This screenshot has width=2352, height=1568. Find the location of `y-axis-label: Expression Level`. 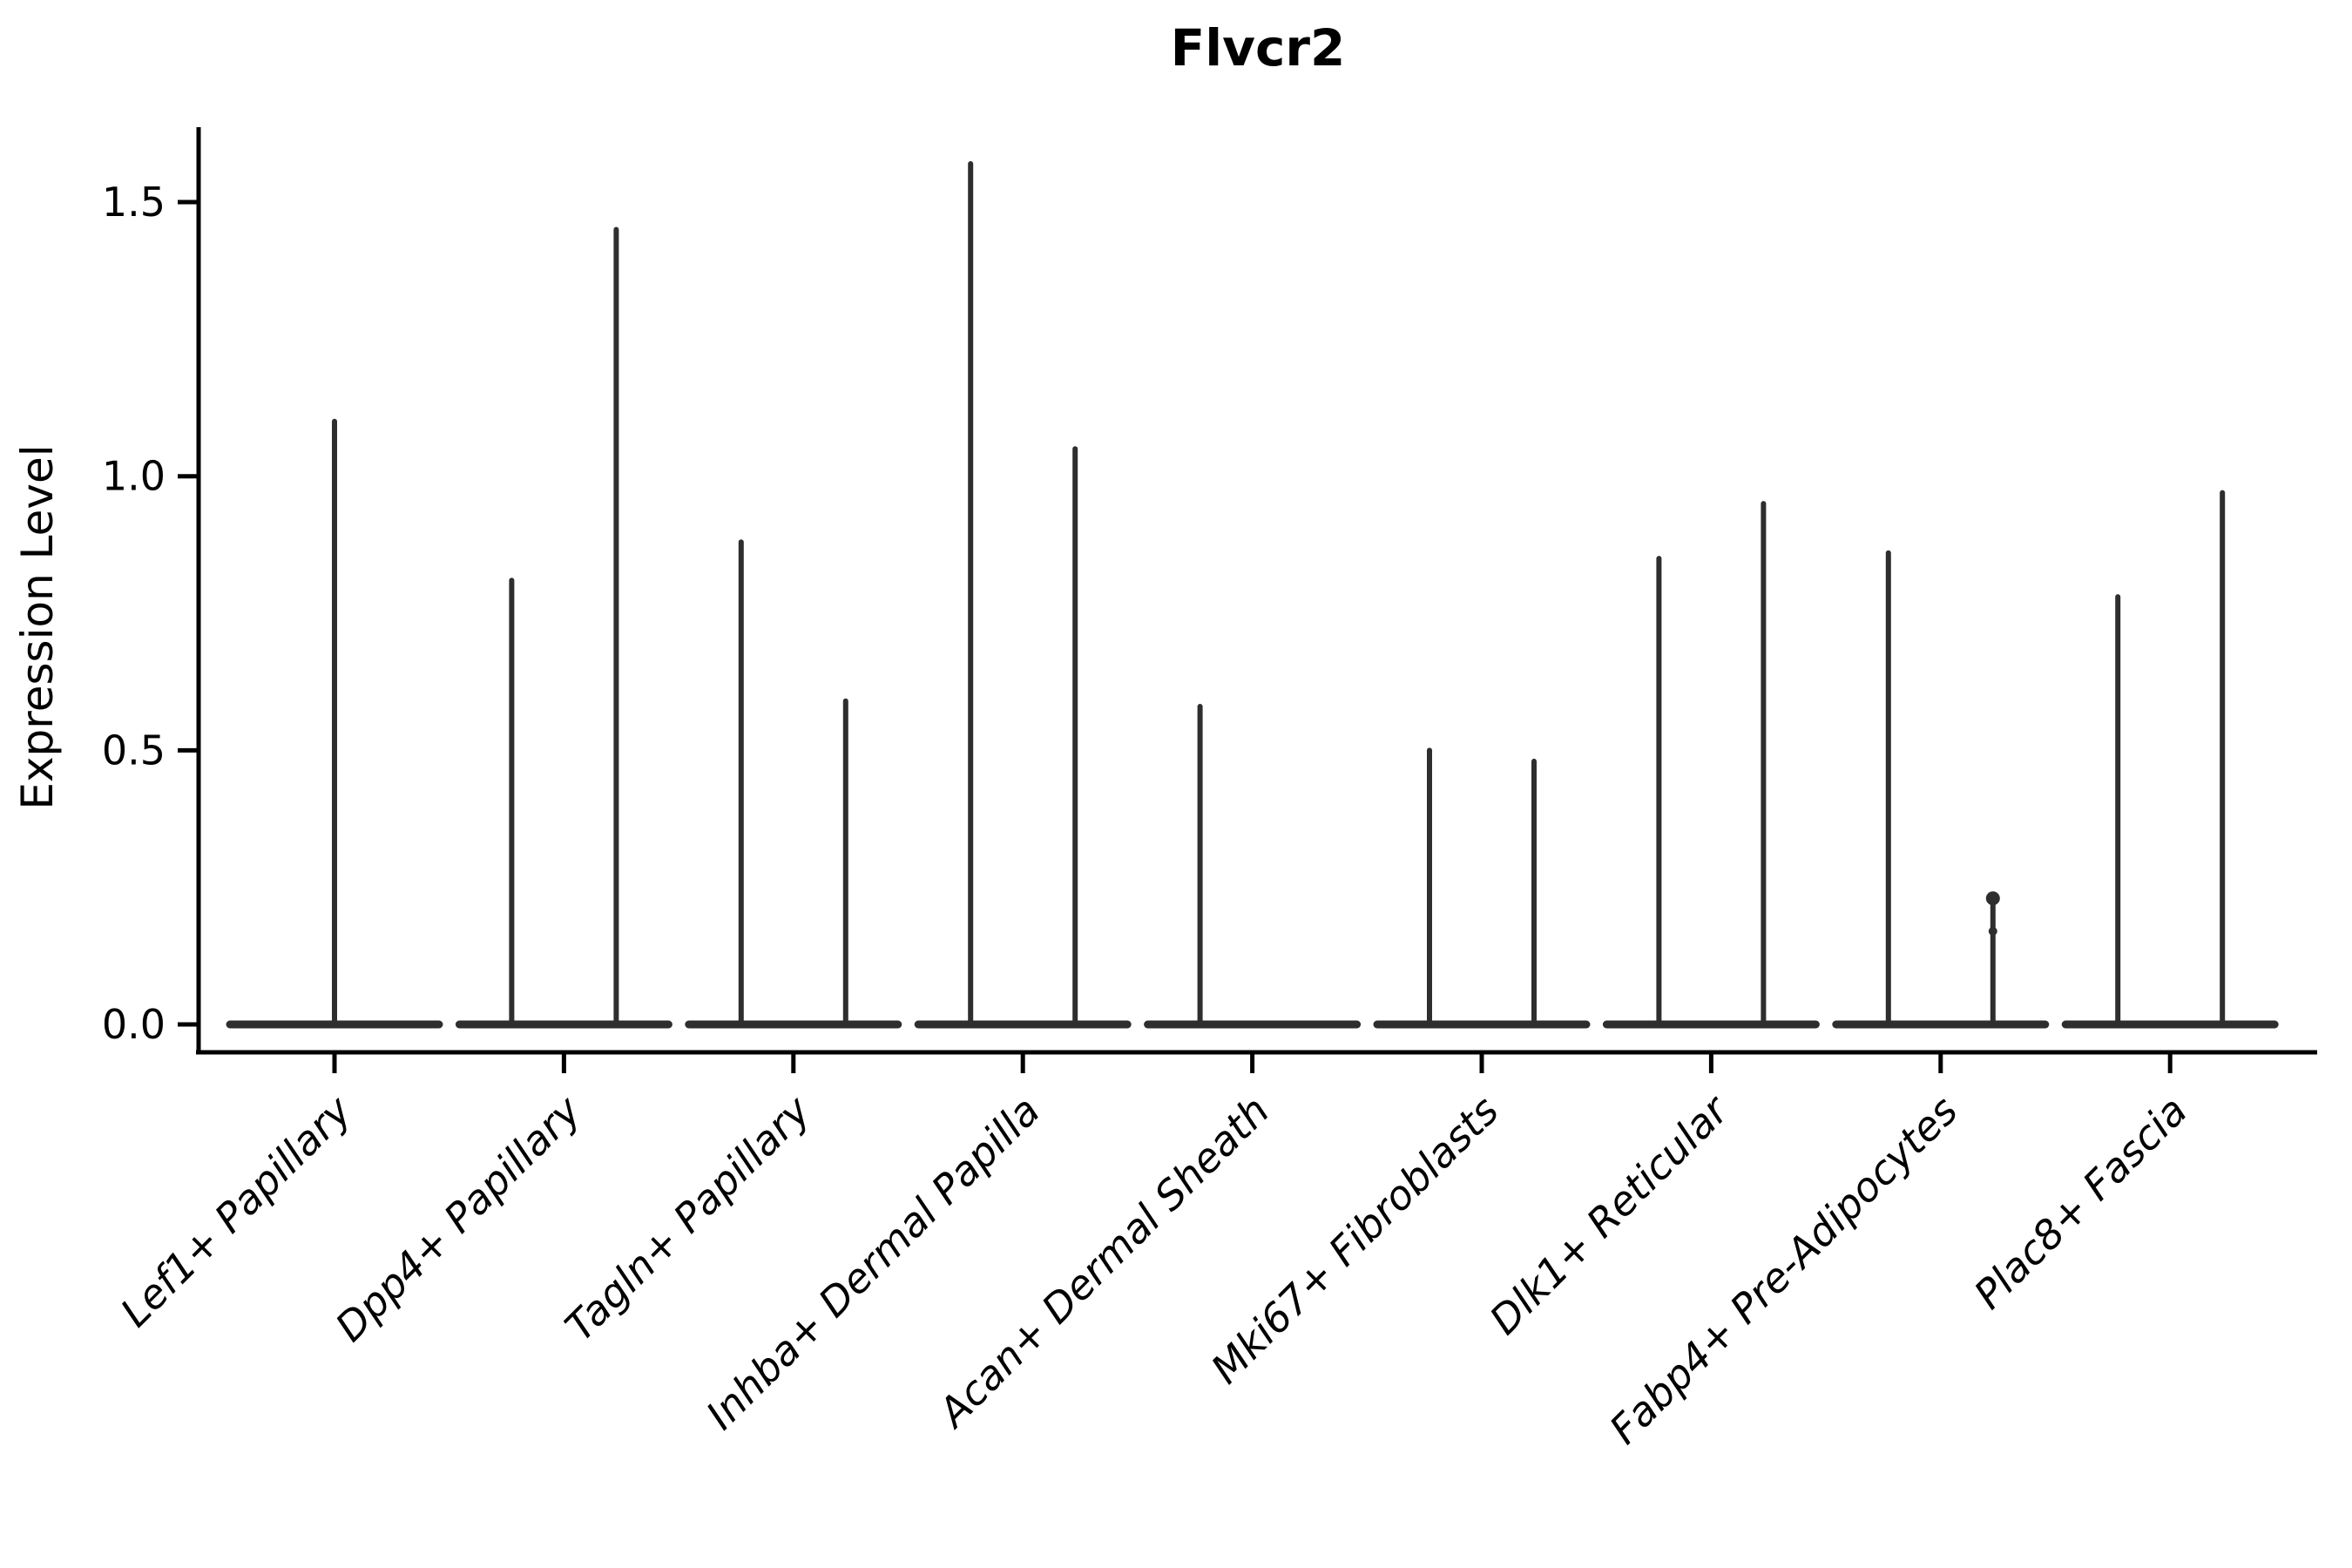

y-axis-label: Expression Level is located at coordinates (37, 626).